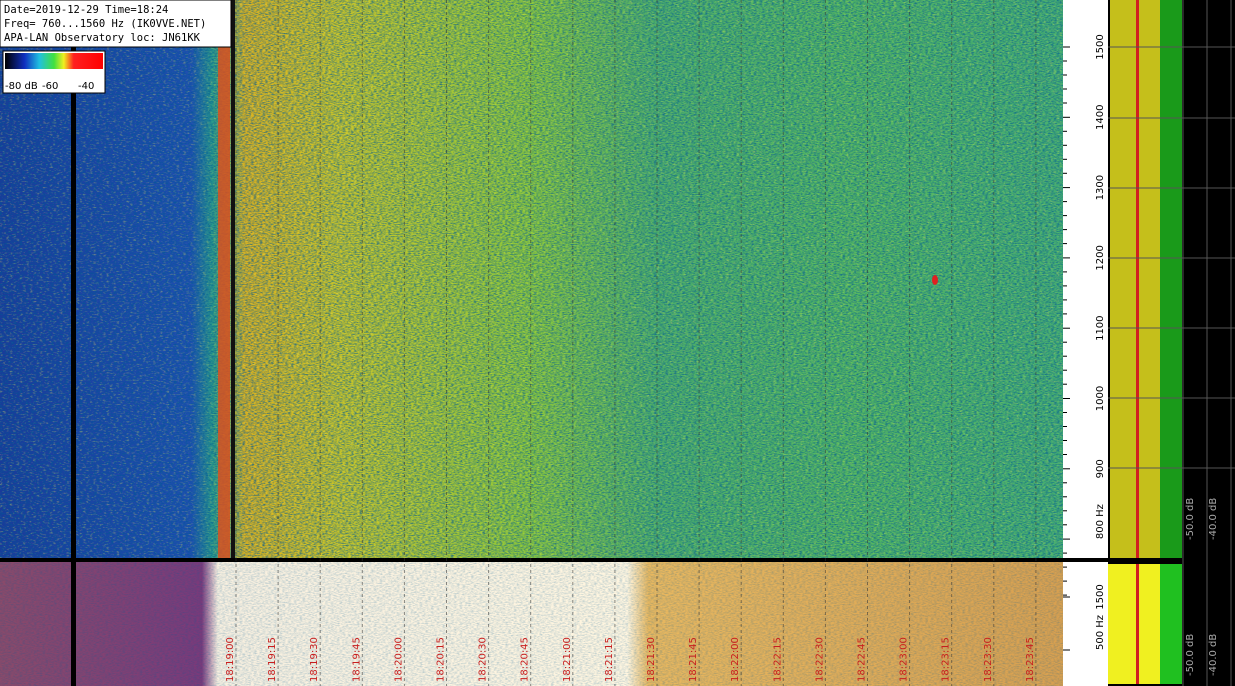 This screenshot has width=1235, height=686. I want to click on header-box, so click(116, 24).